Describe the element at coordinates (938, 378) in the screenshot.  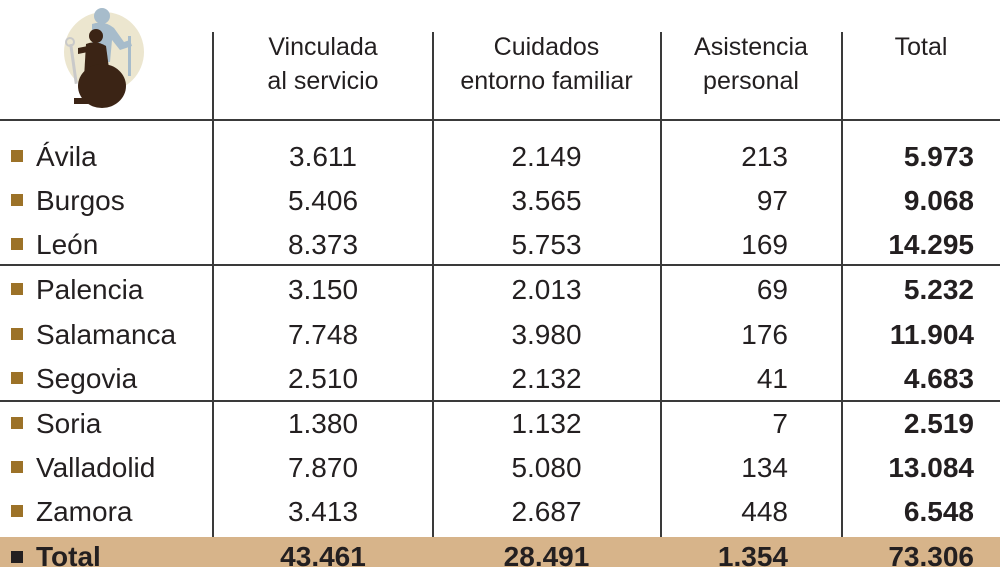
I see `cell-total: 4.683` at that location.